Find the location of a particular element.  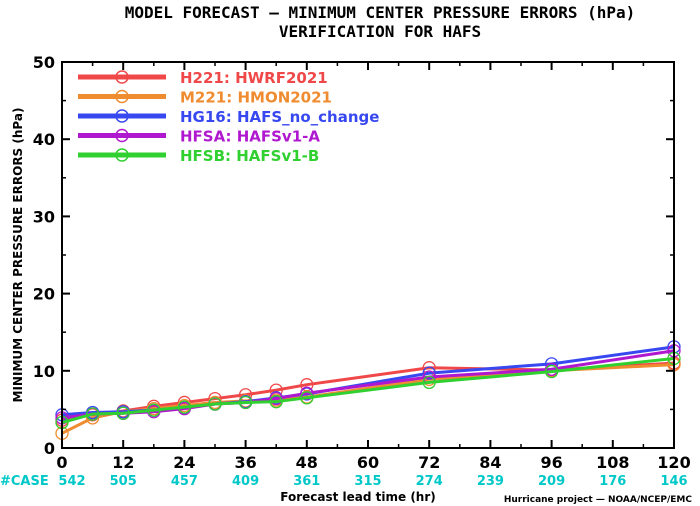

chart-subtitle: VERIFICATION FOR HAFS is located at coordinates (380, 31).